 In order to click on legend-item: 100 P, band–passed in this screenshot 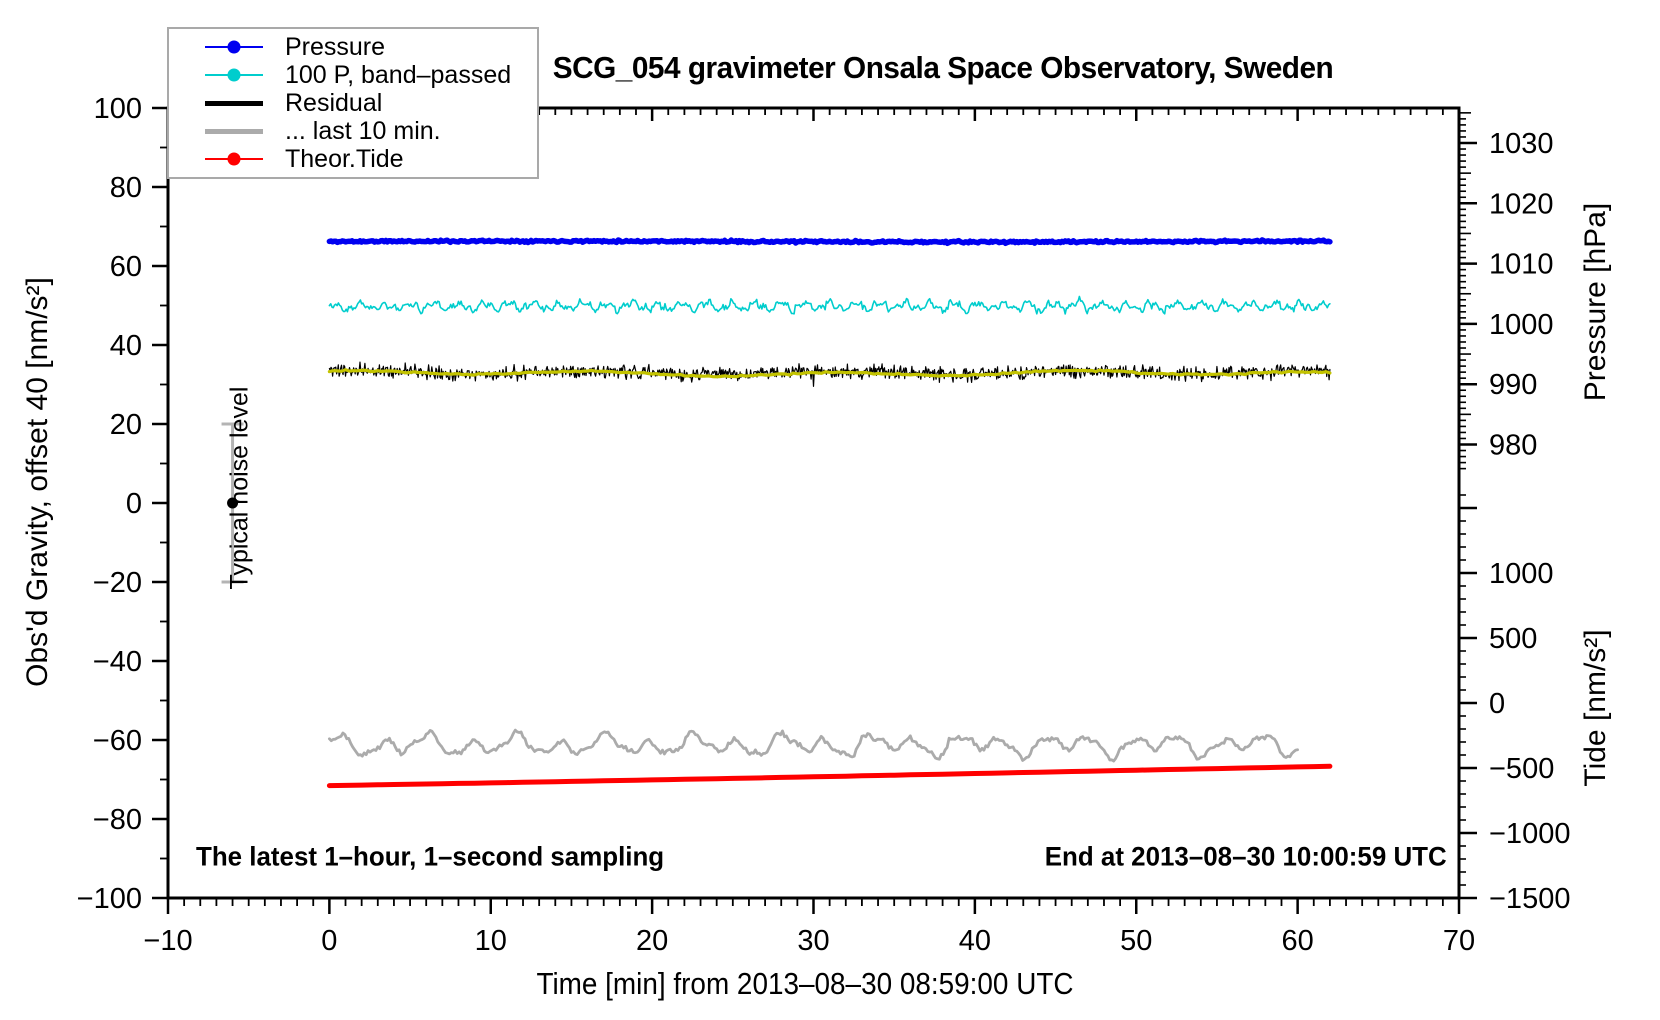, I will do `click(371, 75)`.